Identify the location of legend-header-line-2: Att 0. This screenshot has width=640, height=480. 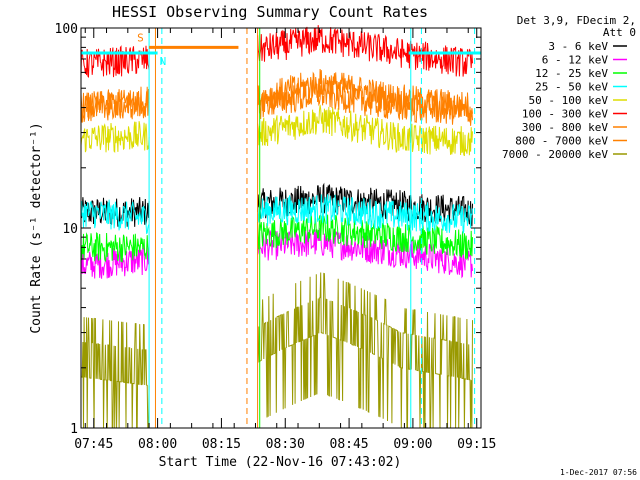
(619, 32).